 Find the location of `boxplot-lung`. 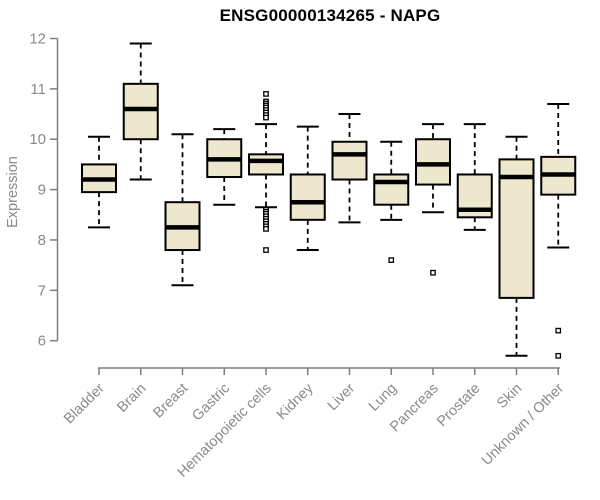

boxplot-lung is located at coordinates (391, 201).